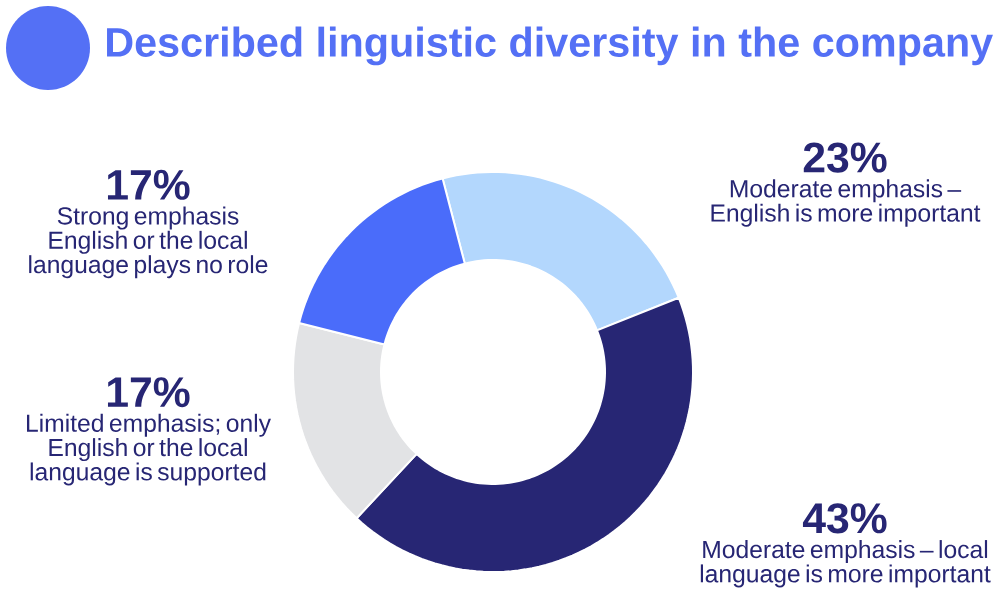  Describe the element at coordinates (845, 157) in the screenshot. I see `data-label: 23%` at that location.